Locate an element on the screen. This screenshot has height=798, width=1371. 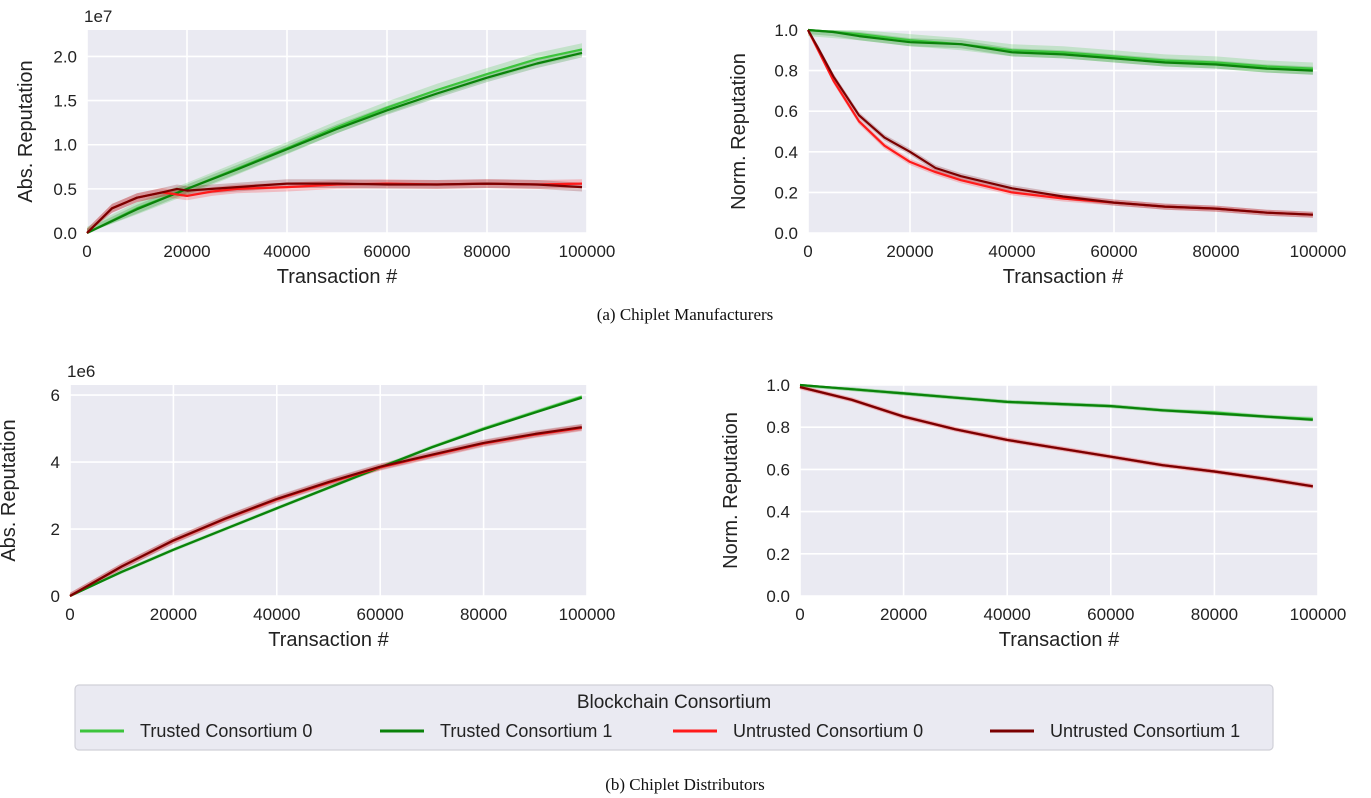
legend-box is located at coordinates (674, 717).